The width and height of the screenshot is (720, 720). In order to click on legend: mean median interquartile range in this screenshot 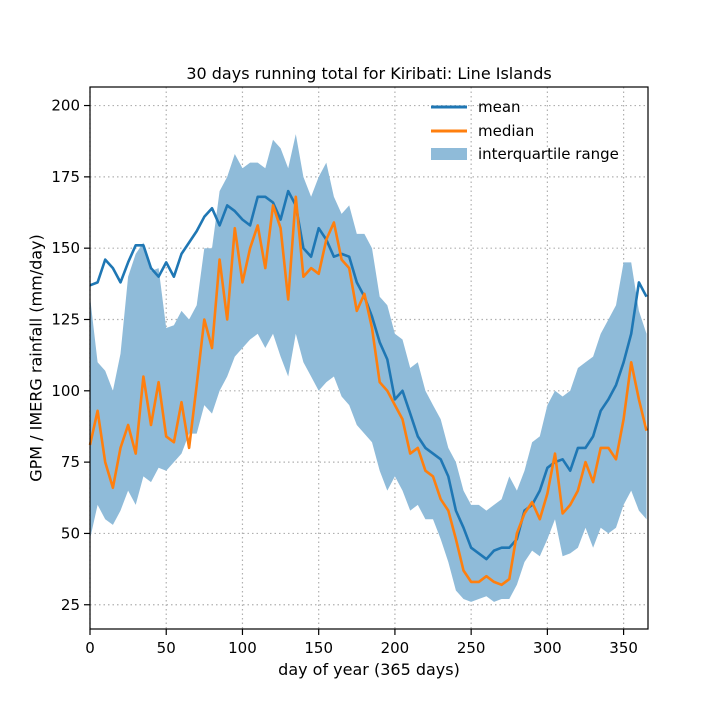, I will do `click(525, 130)`.